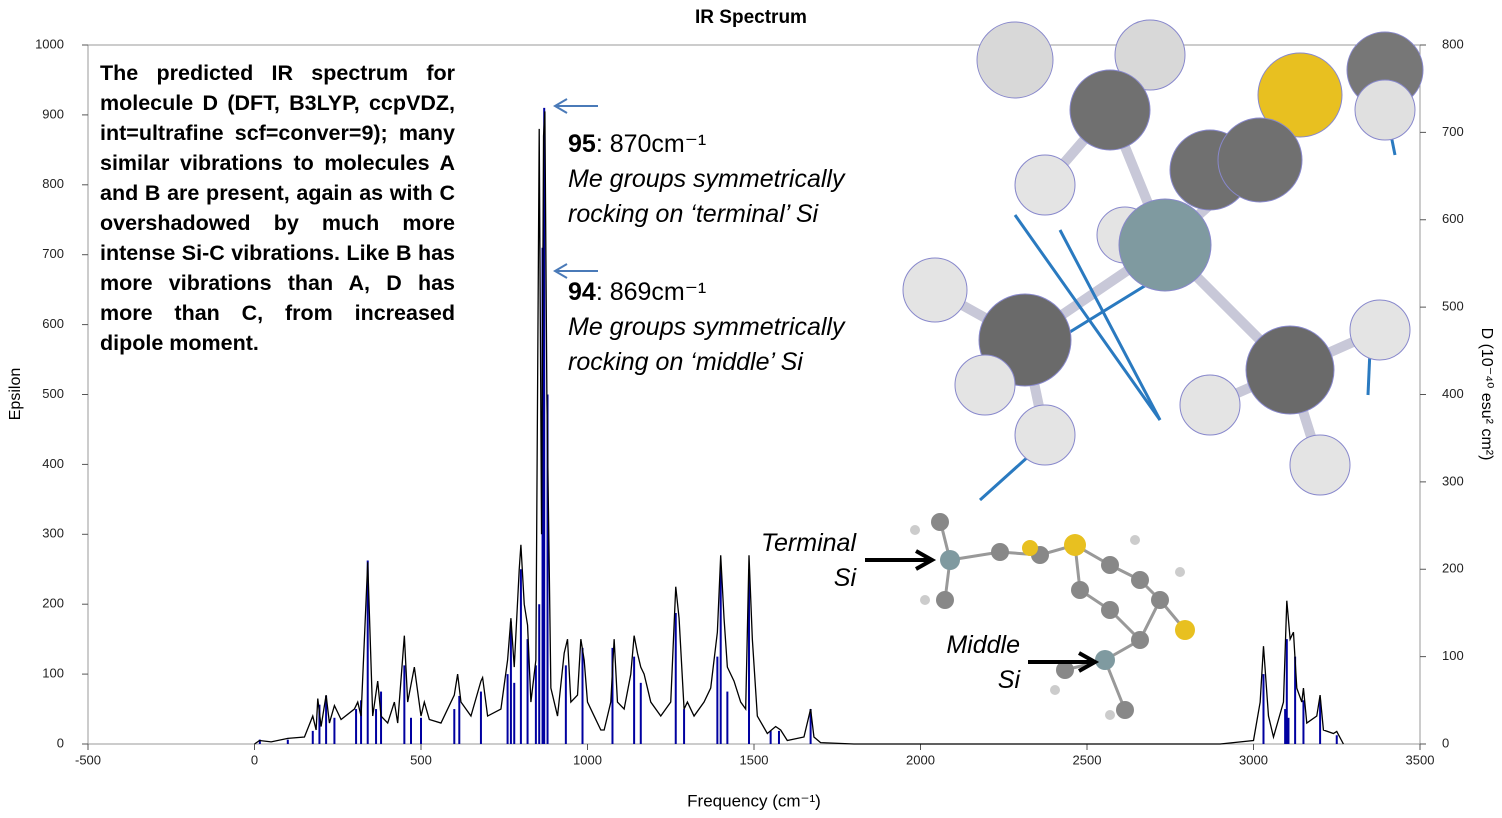 The width and height of the screenshot is (1502, 818). Describe the element at coordinates (421, 759) in the screenshot. I see `x-tick-label: 500` at that location.